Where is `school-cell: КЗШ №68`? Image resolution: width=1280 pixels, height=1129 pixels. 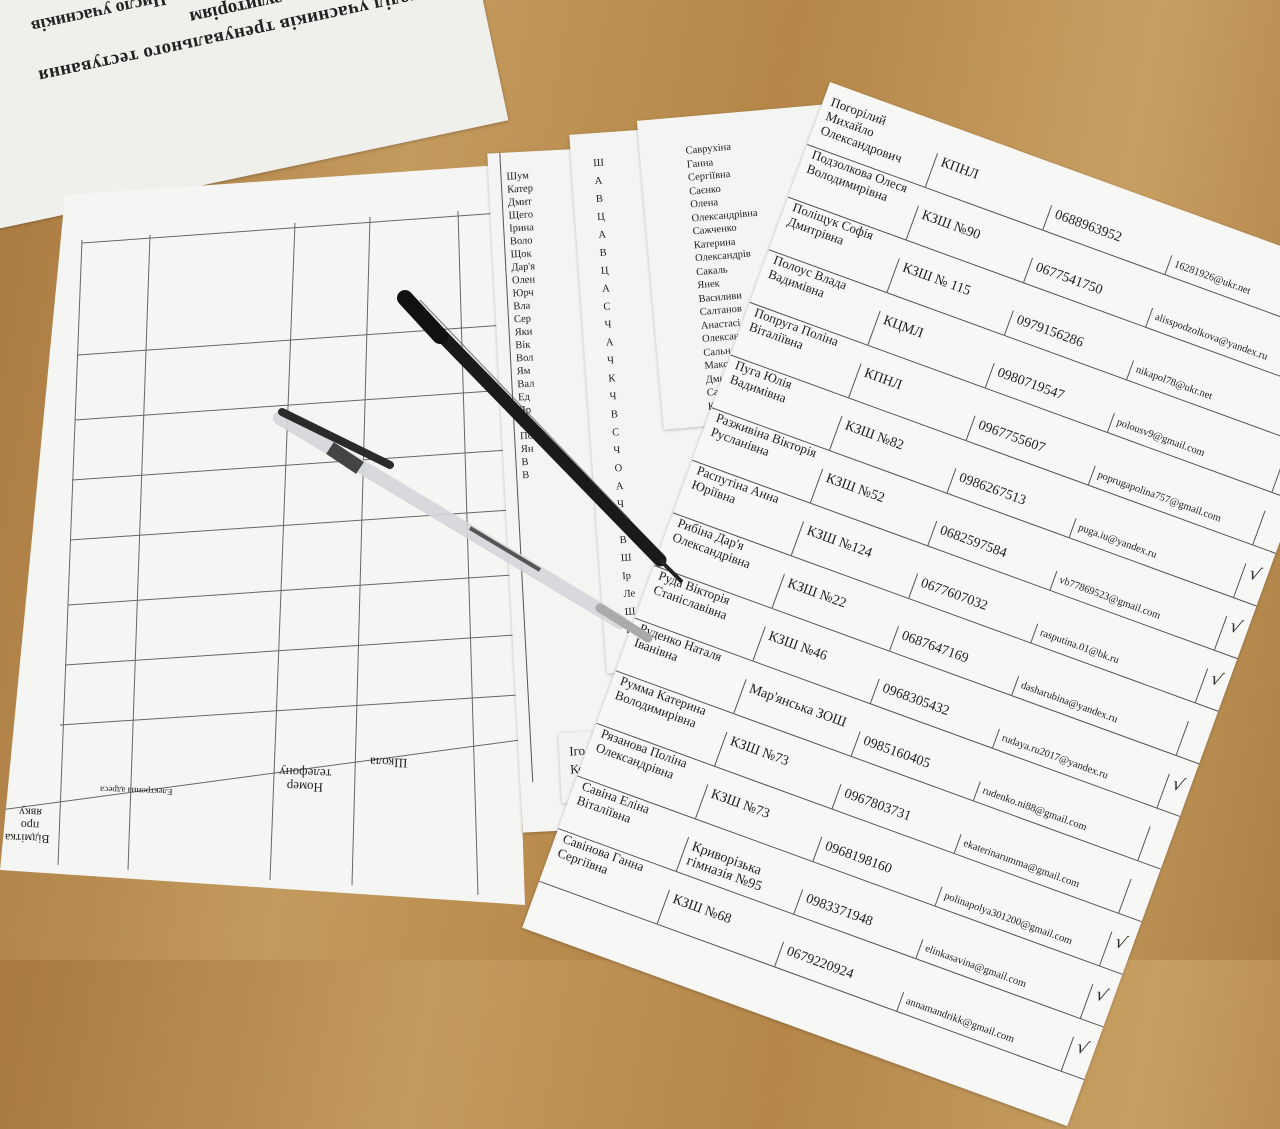
school-cell: КЗШ №68 is located at coordinates (718, 926).